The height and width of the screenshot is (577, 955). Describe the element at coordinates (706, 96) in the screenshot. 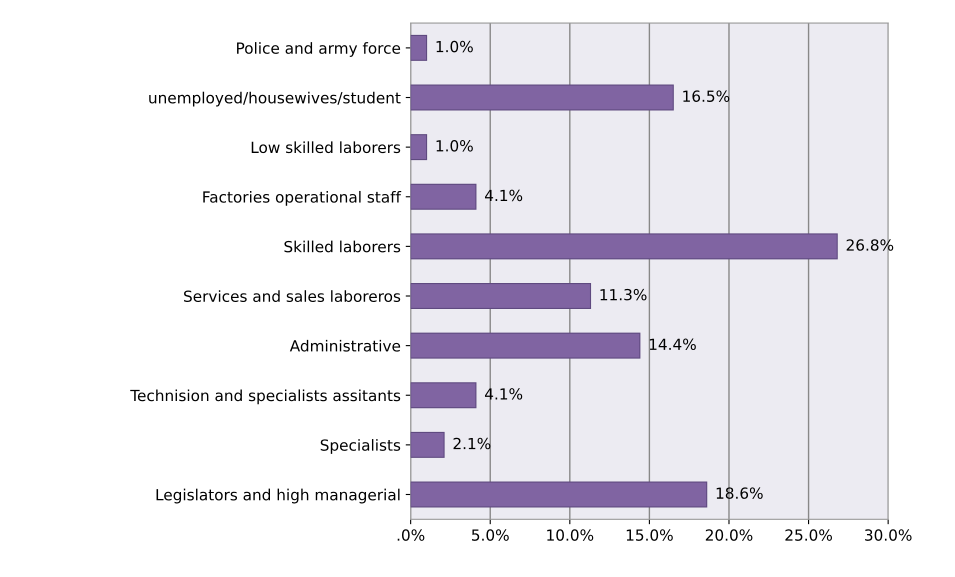

I see `data-label: 16.5%` at that location.